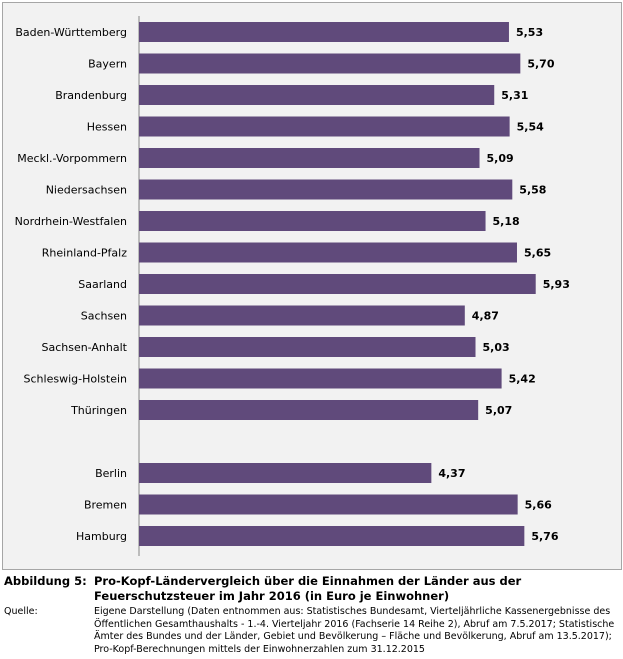 The height and width of the screenshot is (659, 623). What do you see at coordinates (496, 347) in the screenshot?
I see `value-label: 5,03` at bounding box center [496, 347].